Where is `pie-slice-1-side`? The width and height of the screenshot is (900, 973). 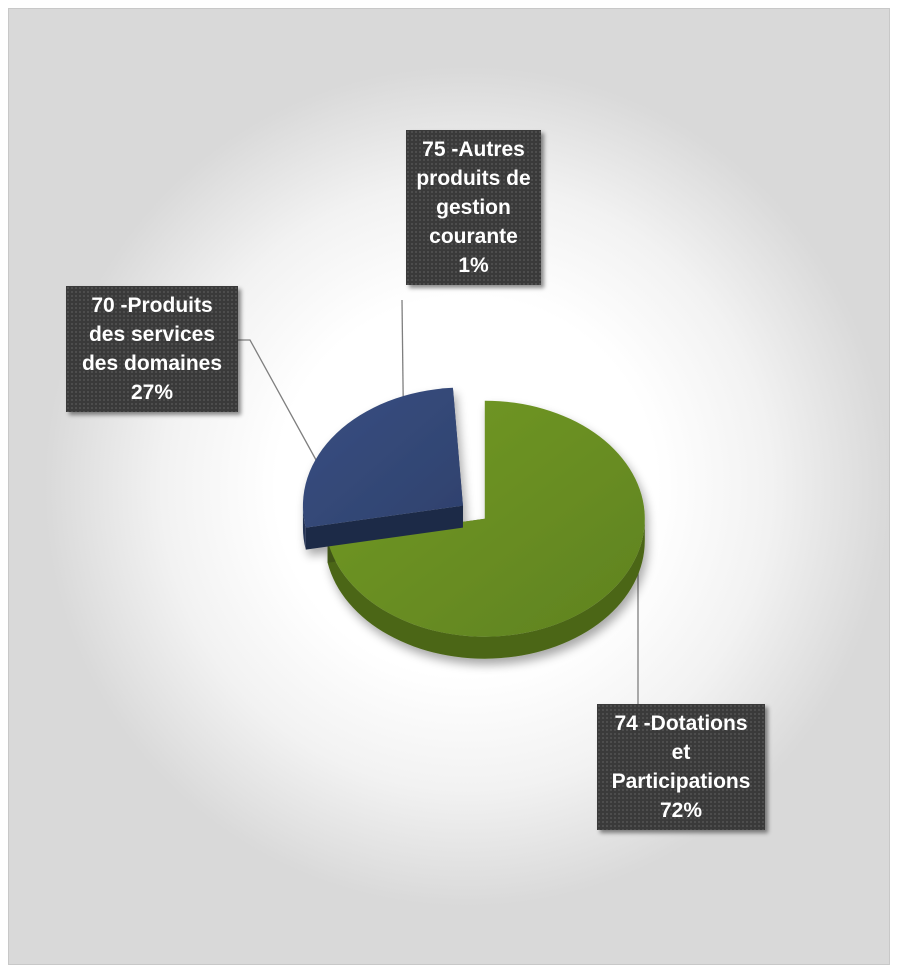 pie-slice-1-side is located at coordinates (304, 527).